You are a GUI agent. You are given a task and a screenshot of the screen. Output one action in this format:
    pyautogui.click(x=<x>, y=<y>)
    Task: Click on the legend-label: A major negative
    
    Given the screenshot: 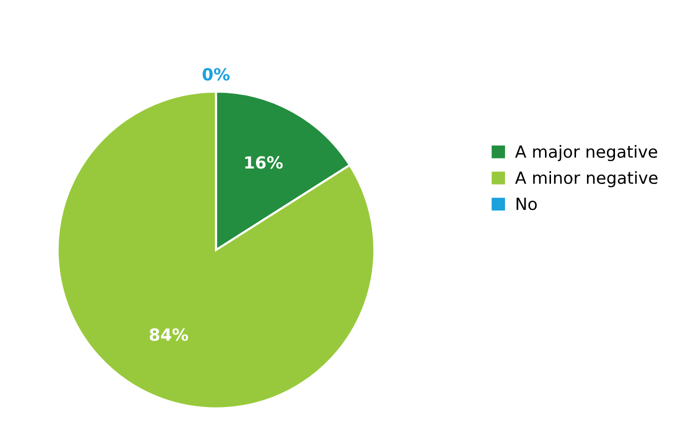 What is the action you would take?
    pyautogui.click(x=586, y=153)
    